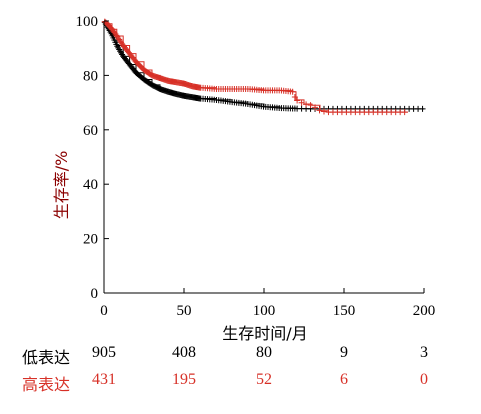  What do you see at coordinates (95, 294) in the screenshot?
I see `y-tick-label-0: 0` at bounding box center [95, 294].